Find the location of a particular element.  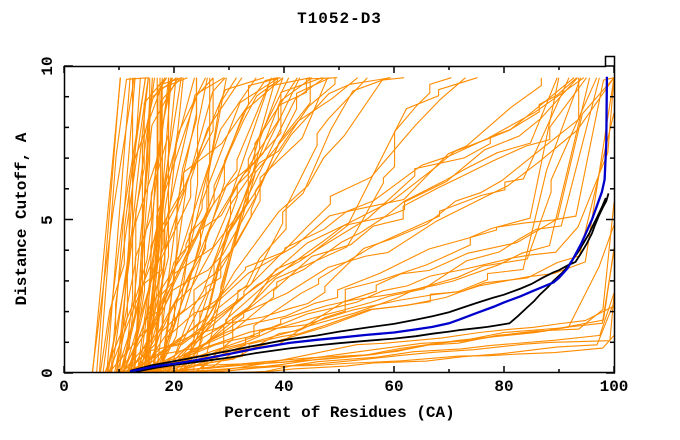

x-tick-label: 100 is located at coordinates (614, 387).